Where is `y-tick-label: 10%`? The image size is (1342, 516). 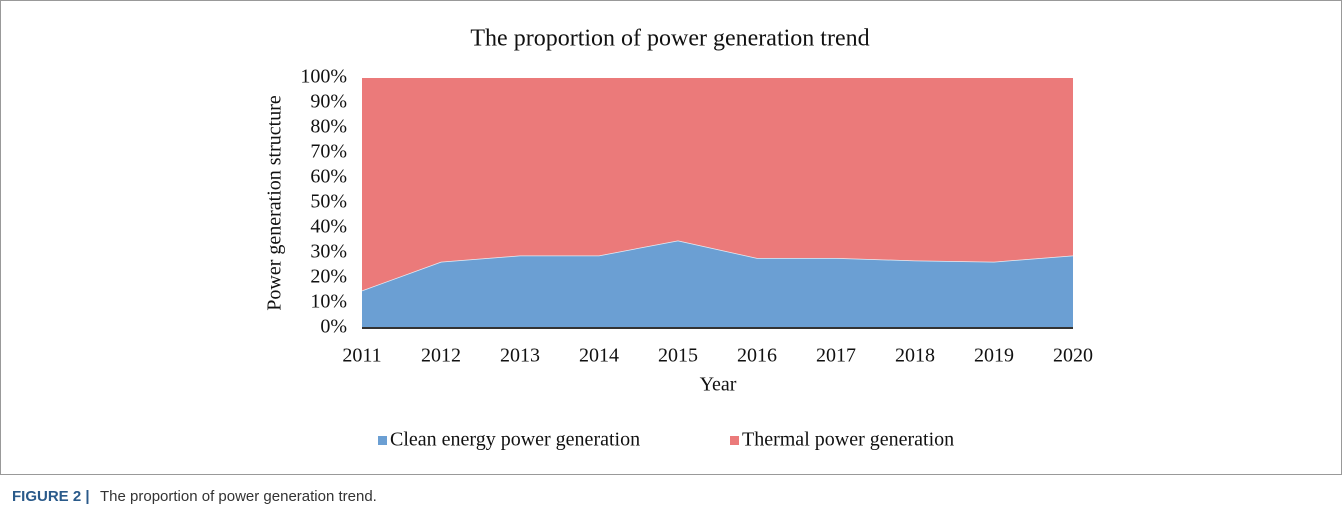 y-tick-label: 10% is located at coordinates (328, 302).